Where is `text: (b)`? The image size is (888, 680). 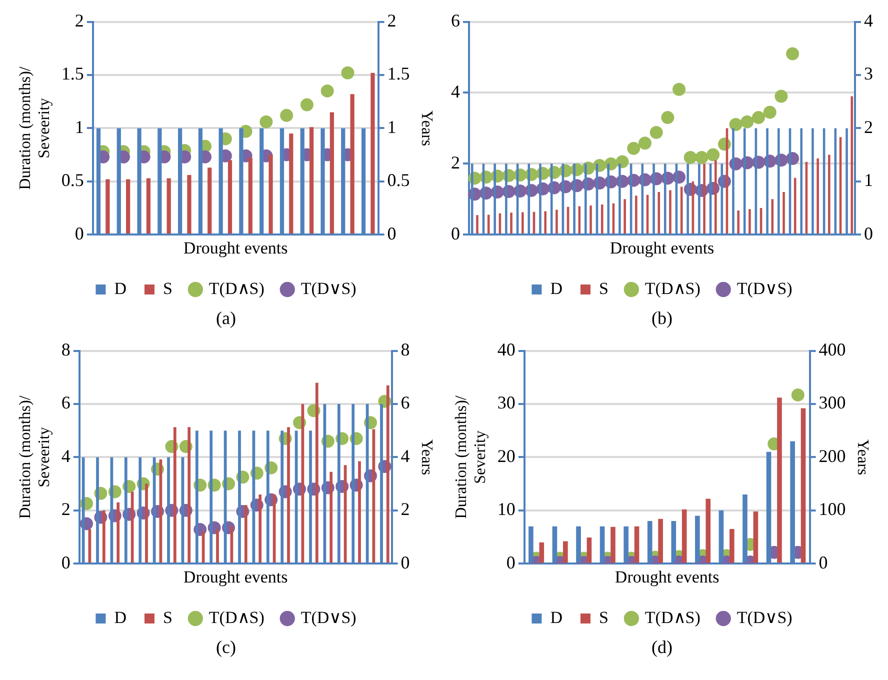
text: (b) is located at coordinates (662, 318).